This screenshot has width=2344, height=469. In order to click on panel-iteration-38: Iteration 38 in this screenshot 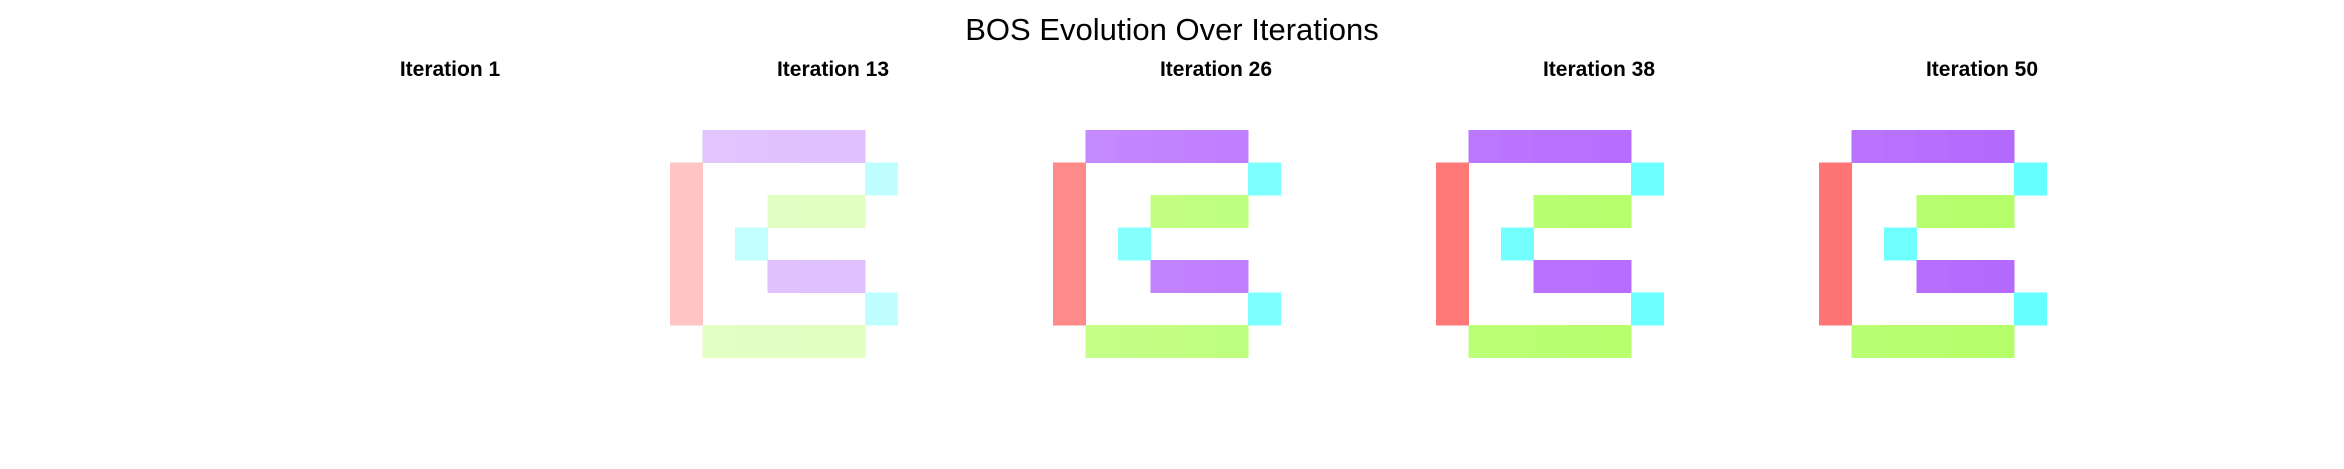, I will do `click(1599, 208)`.